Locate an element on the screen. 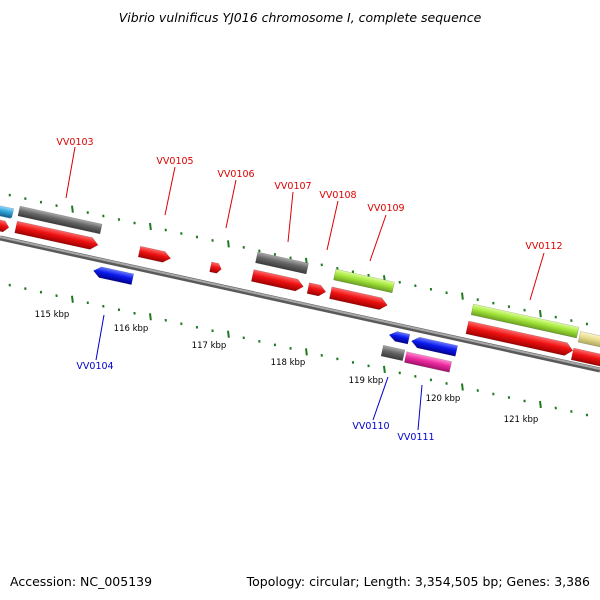 This screenshot has height=600, width=600. kbp-label-117: 117 kbp is located at coordinates (209, 346).